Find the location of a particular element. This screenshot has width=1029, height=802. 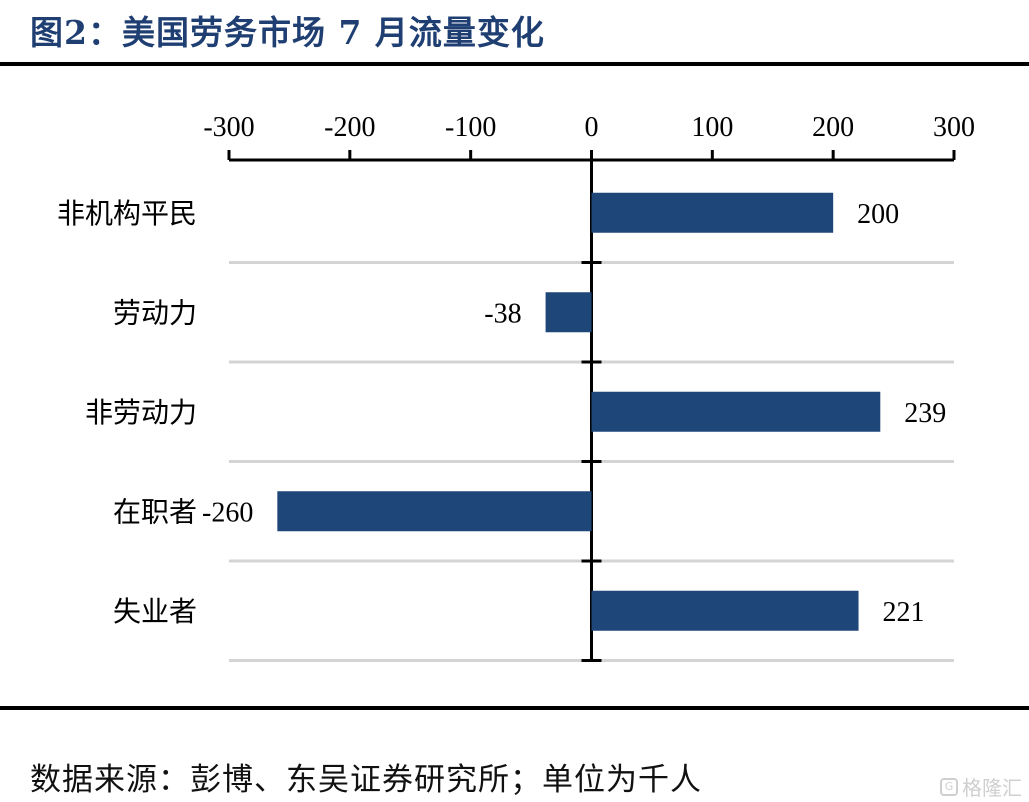

x-tick-label: 300 is located at coordinates (954, 127).